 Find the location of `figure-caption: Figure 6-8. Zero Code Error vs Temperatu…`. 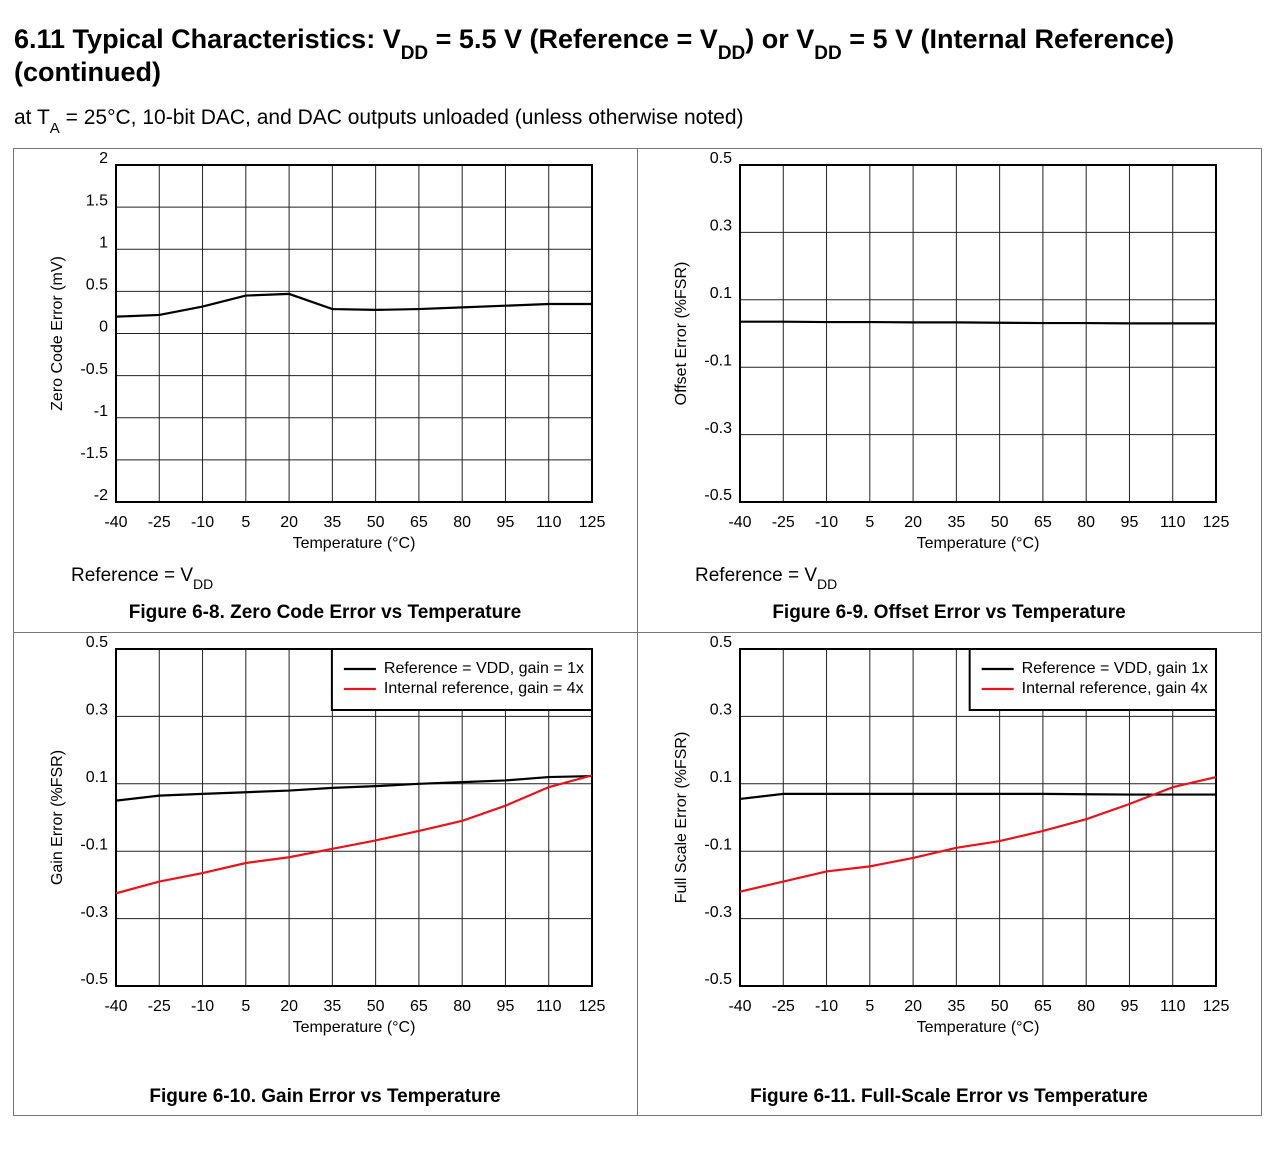

figure-caption: Figure 6-8. Zero Code Error vs Temperatu… is located at coordinates (325, 612).